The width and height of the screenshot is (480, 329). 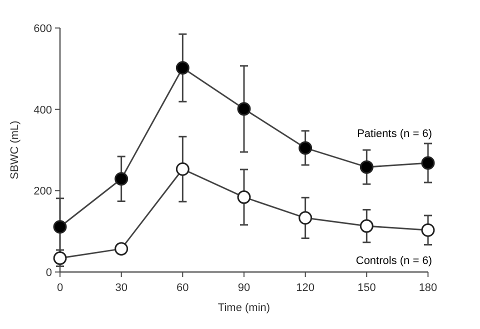 I want to click on x-tick-label: 0, so click(x=60, y=288).